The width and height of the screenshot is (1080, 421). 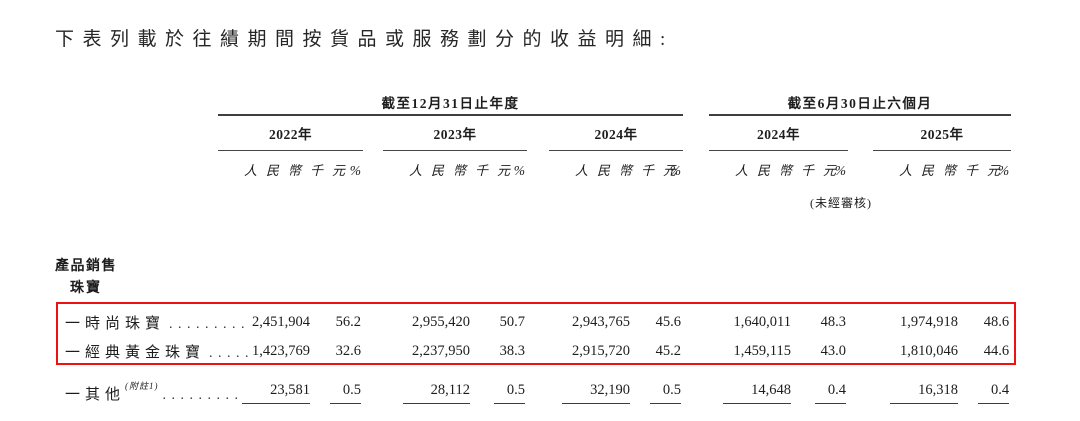 I want to click on amount-cell: 2,943,765, so click(x=601, y=322).